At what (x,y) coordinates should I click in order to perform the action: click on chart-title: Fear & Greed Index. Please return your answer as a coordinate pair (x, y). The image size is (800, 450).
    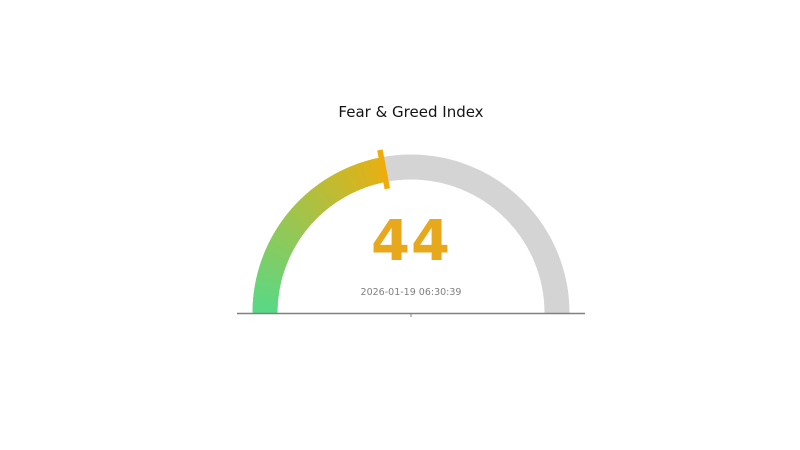
    Looking at the image, I should click on (411, 112).